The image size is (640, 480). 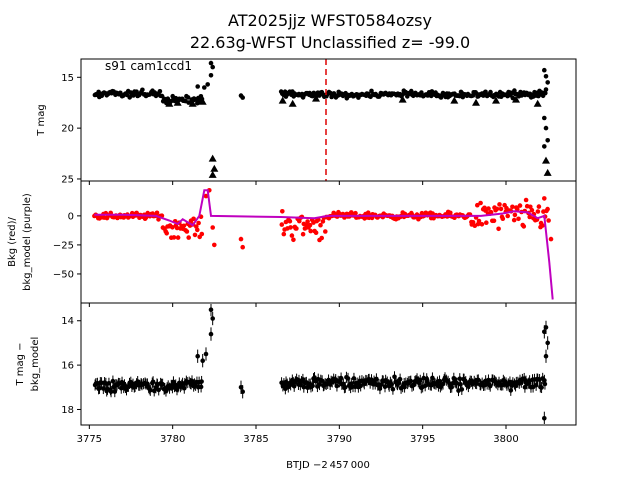 What do you see at coordinates (505, 439) in the screenshot?
I see `x-tick-label: 3800` at bounding box center [505, 439].